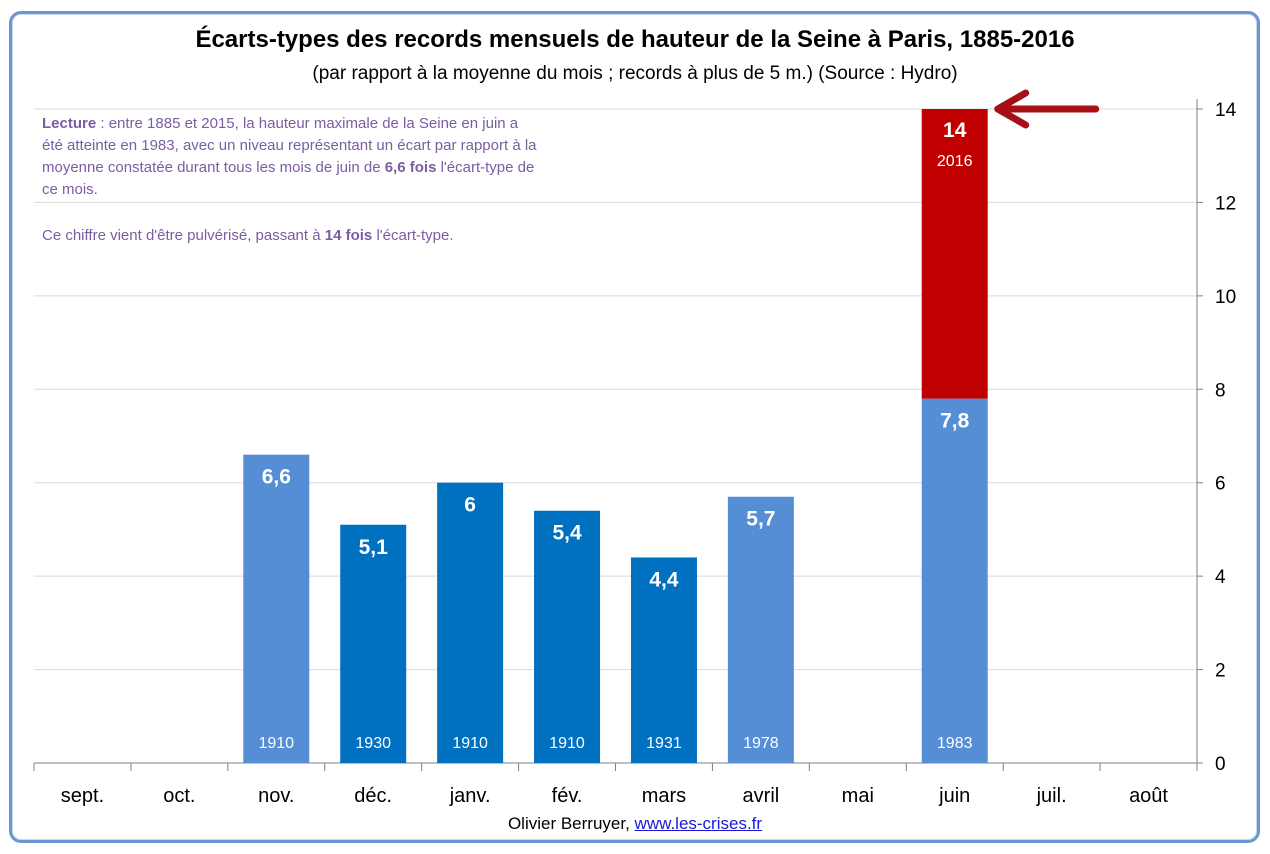  I want to click on y-tick-label: 6, so click(1220, 484).